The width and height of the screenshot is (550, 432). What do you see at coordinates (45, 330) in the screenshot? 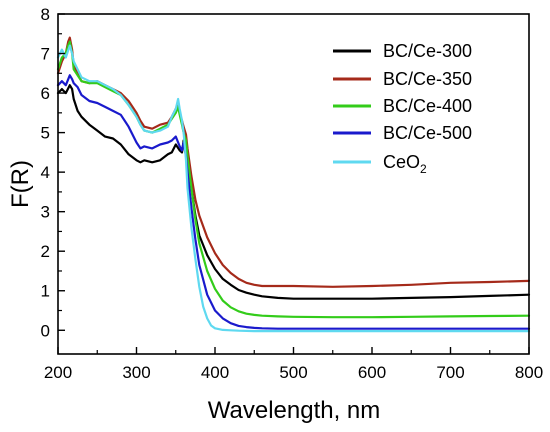
I see `y-tick-label: 0` at bounding box center [45, 330].